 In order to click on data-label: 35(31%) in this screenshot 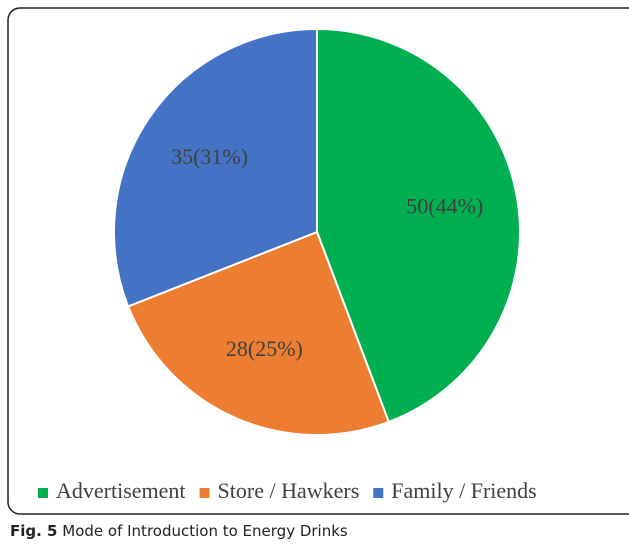, I will do `click(209, 156)`.